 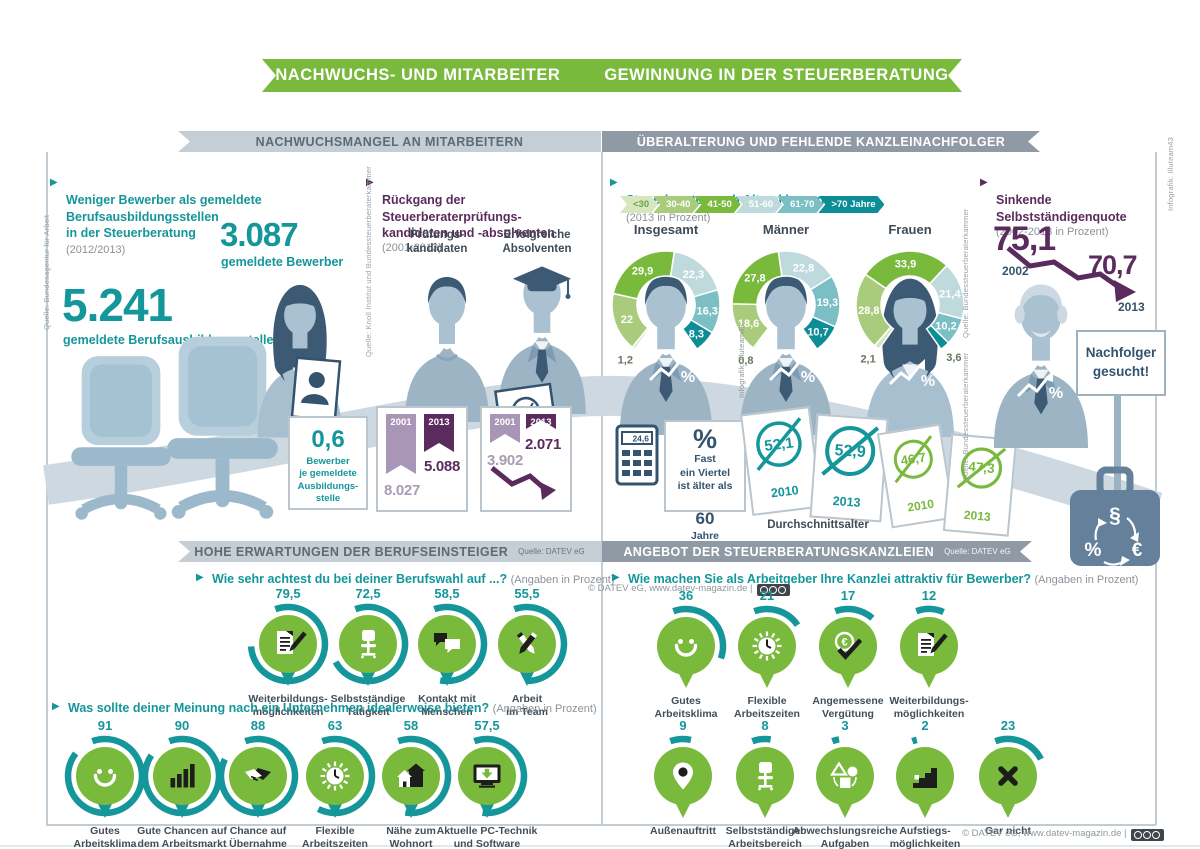 I want to click on stat-value: 3, so click(x=845, y=725).